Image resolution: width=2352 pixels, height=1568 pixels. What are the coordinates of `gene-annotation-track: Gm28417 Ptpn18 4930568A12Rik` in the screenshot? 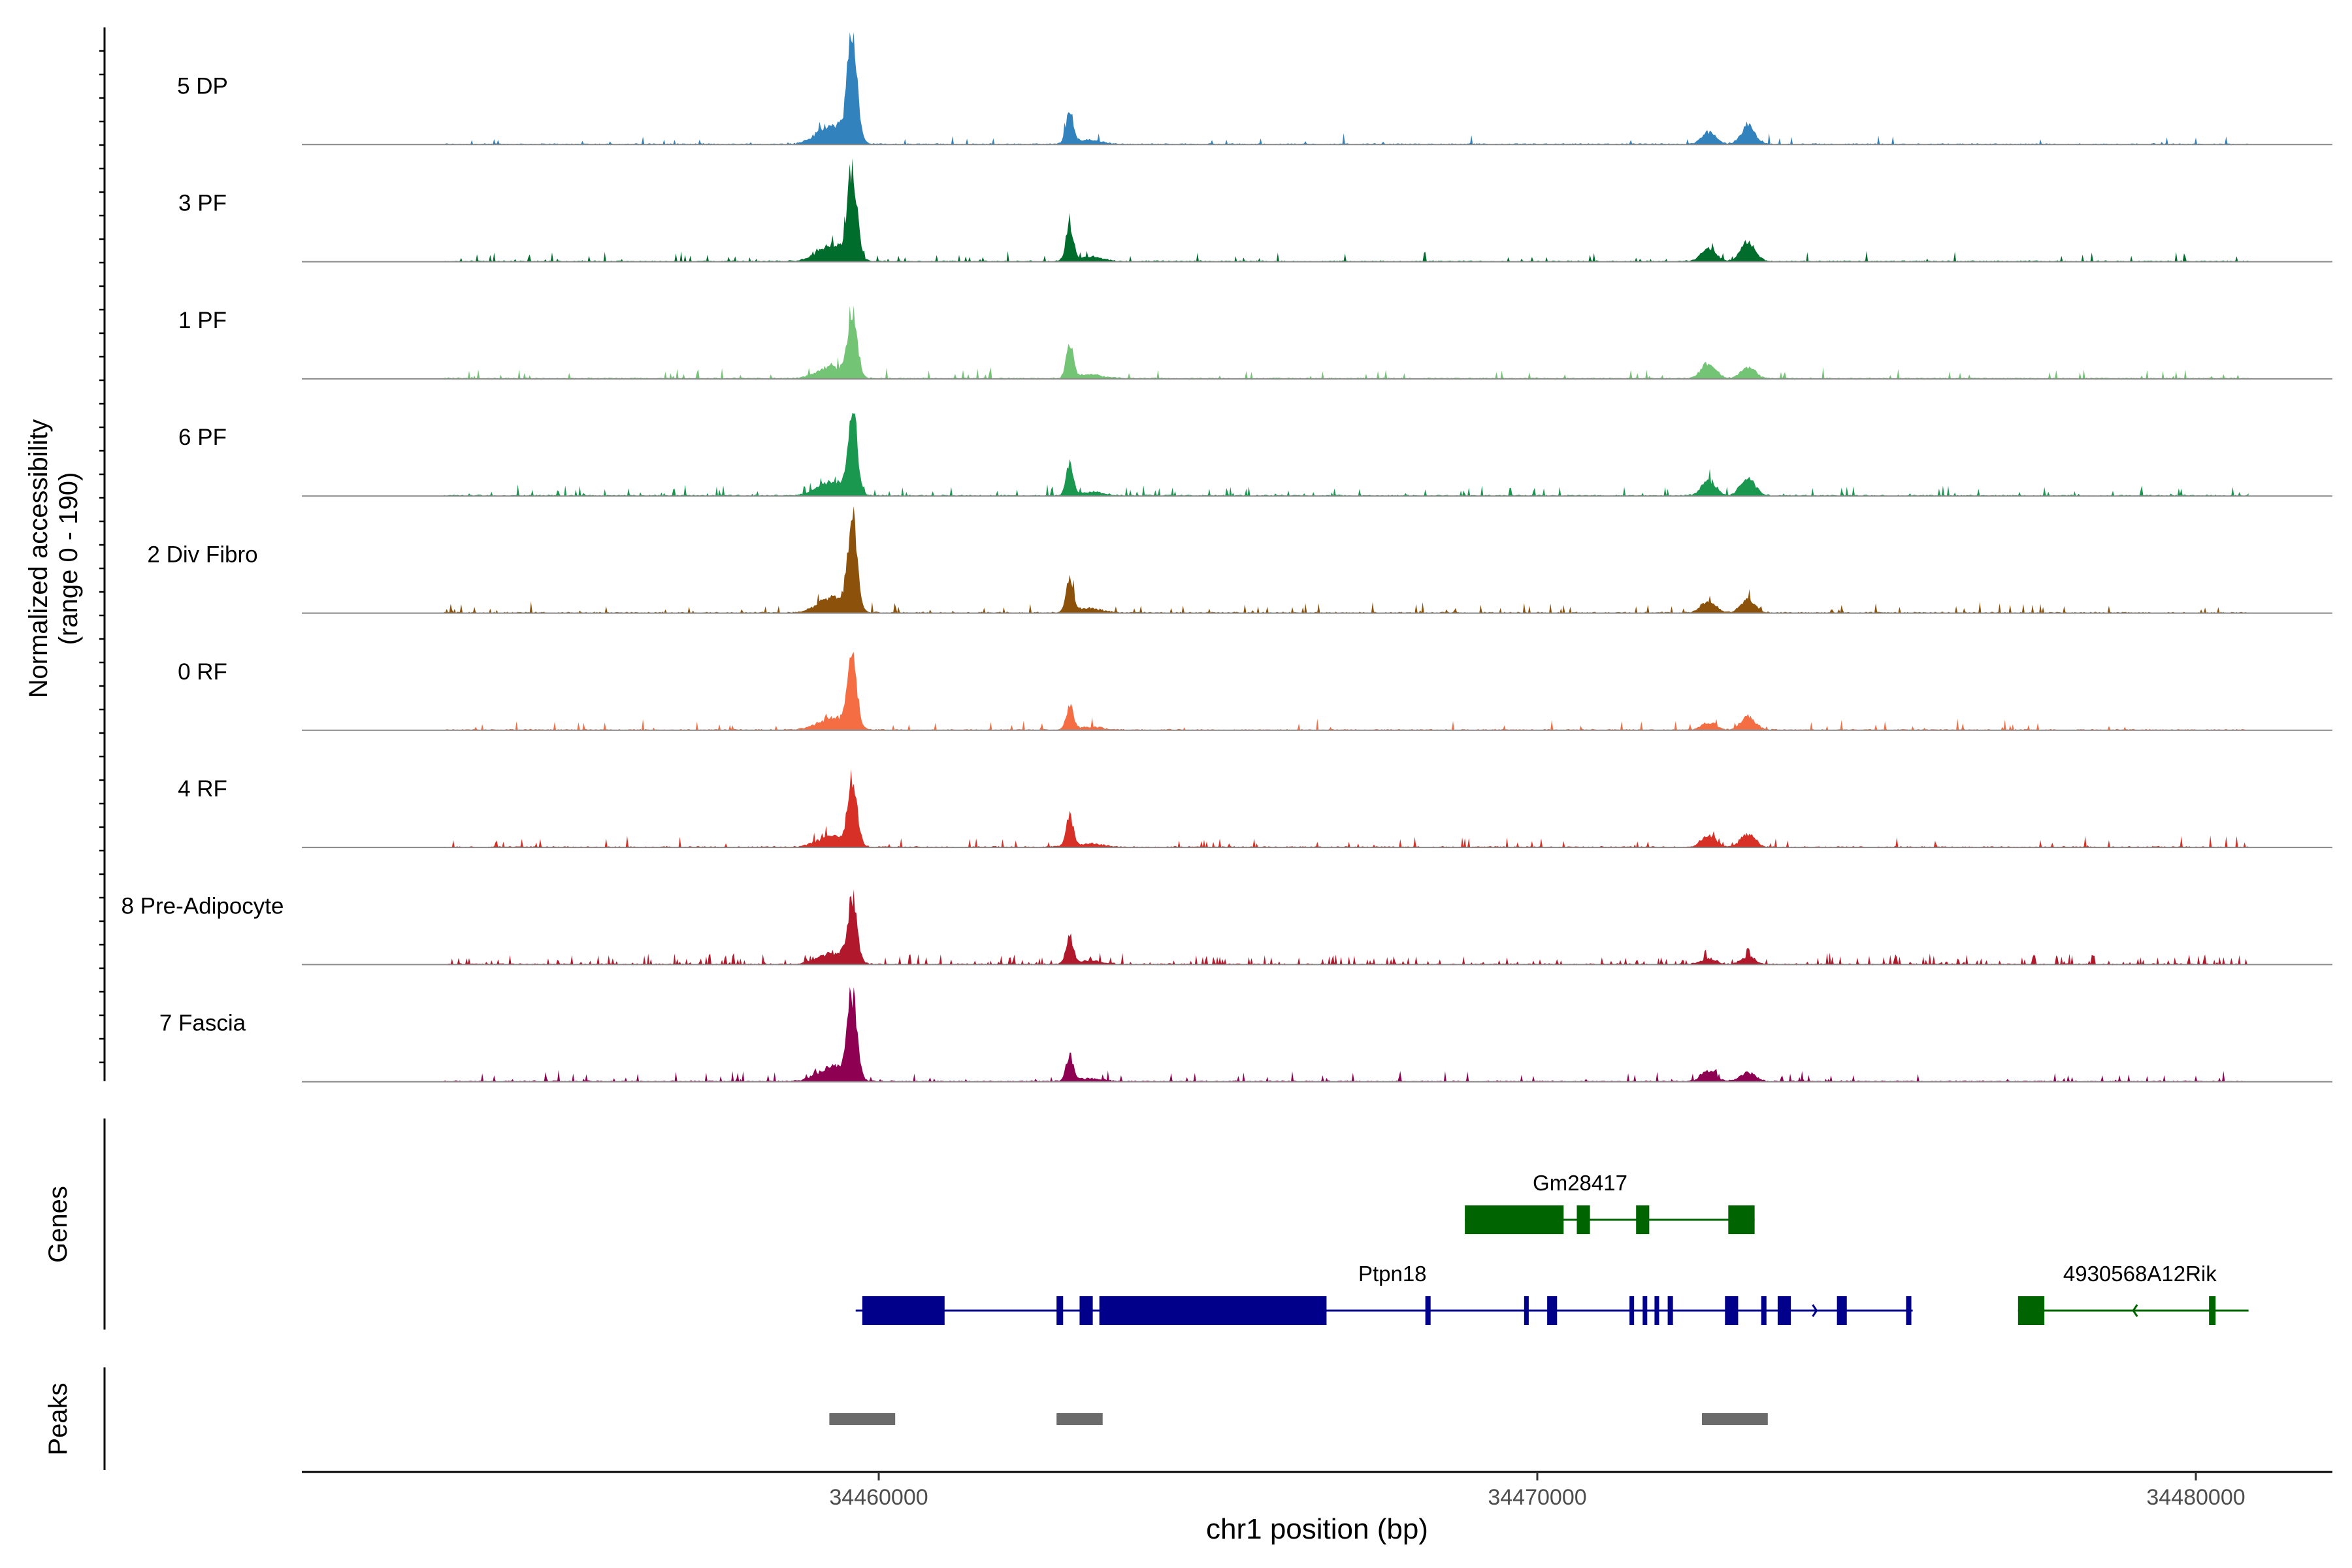 It's located at (1552, 1248).